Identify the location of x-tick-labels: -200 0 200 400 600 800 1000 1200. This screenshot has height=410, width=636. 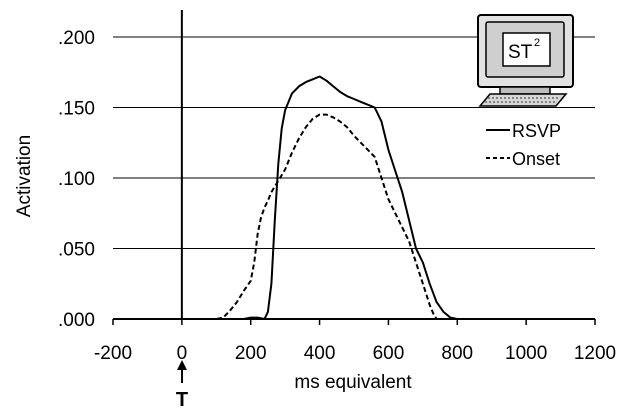
(355, 353).